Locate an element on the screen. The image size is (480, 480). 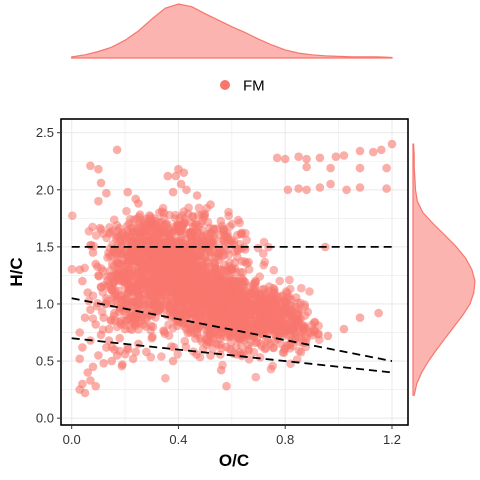
y-axis: 0.0 0.5 1.0 1.5 2.0 2.5 is located at coordinates (48, 275).